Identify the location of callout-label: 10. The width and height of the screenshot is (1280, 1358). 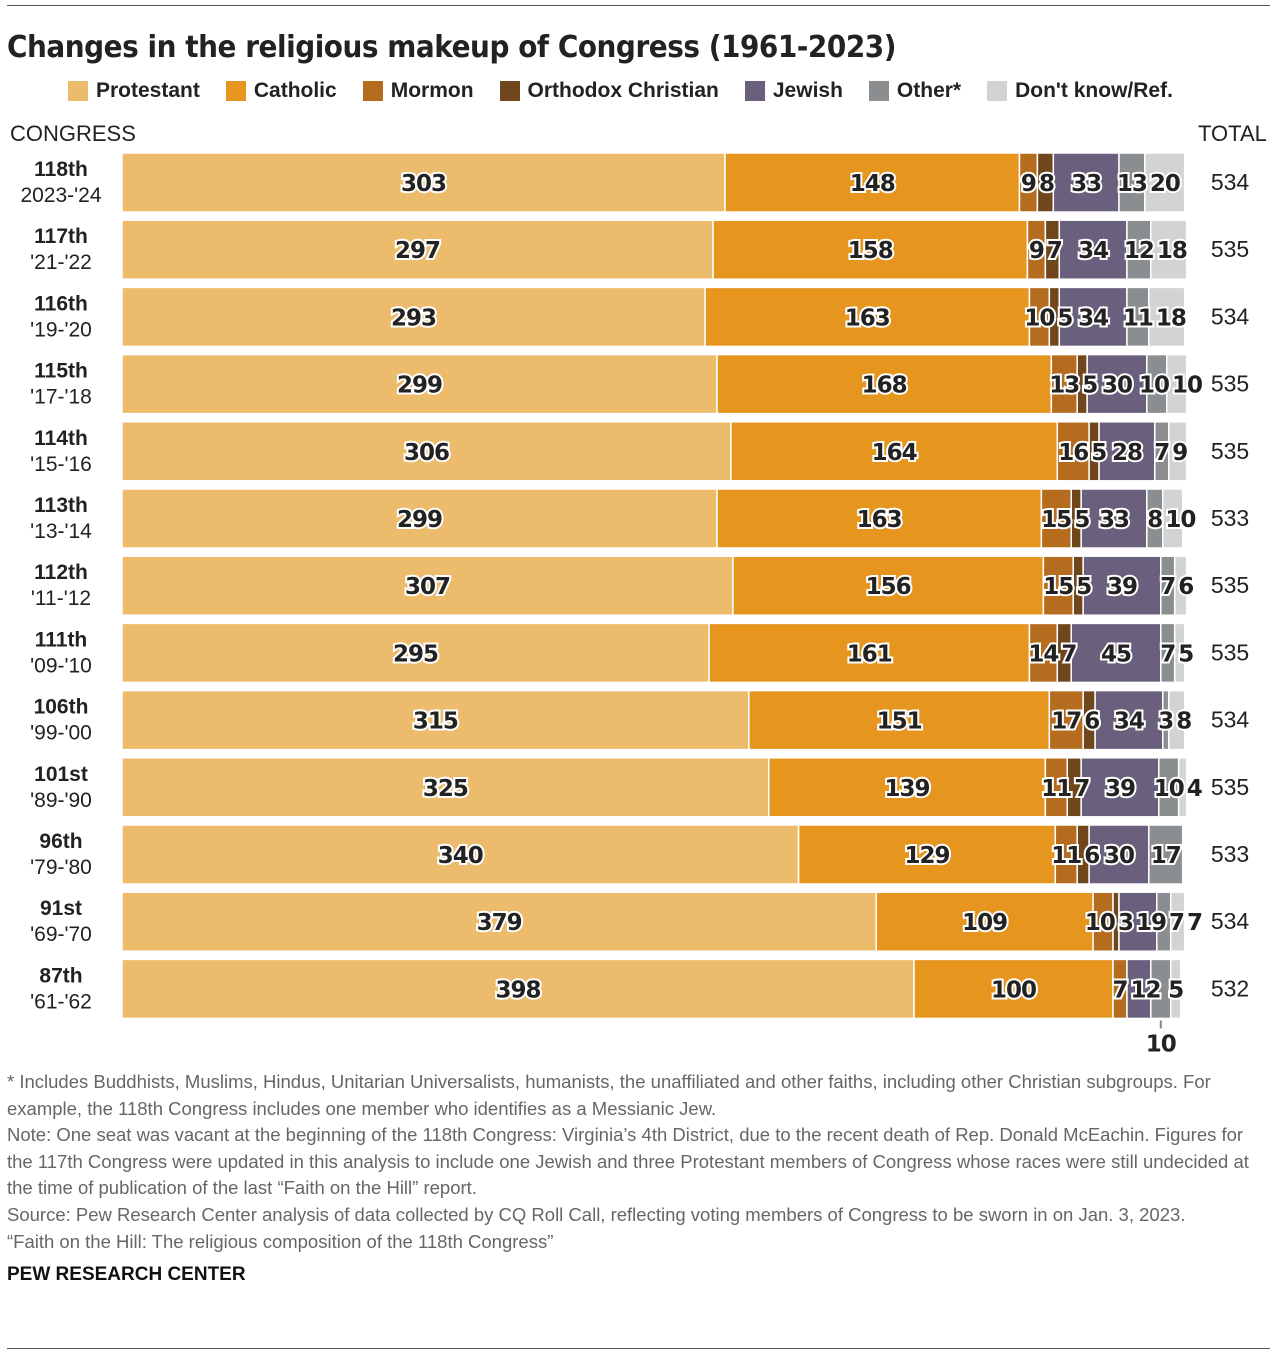
(1161, 1044).